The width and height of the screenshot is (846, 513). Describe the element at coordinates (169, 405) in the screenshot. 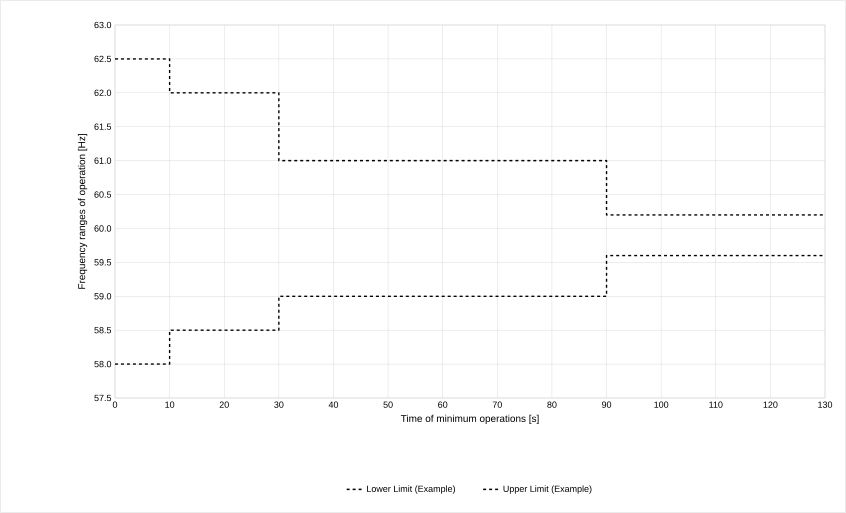

I see `x-tick-label: 10` at that location.